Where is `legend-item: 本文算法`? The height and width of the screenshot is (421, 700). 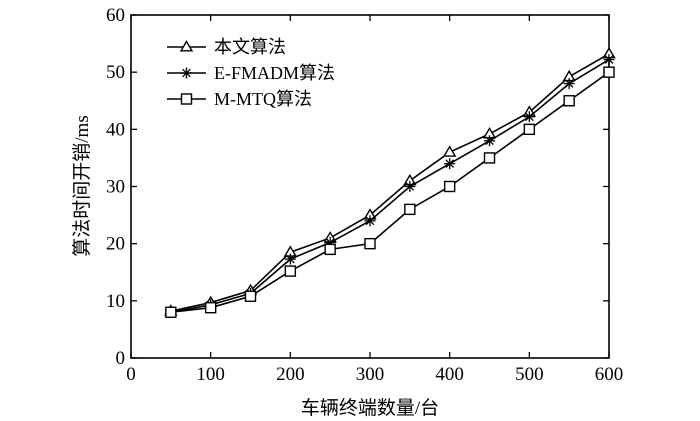
legend-item: 本文算法 is located at coordinates (226, 47).